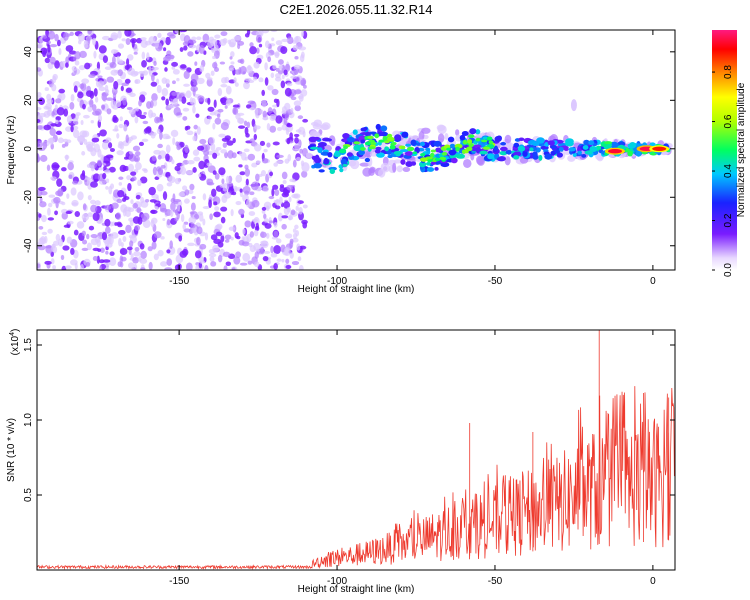  I want to click on y-tick-label: 0.5, so click(28, 495).